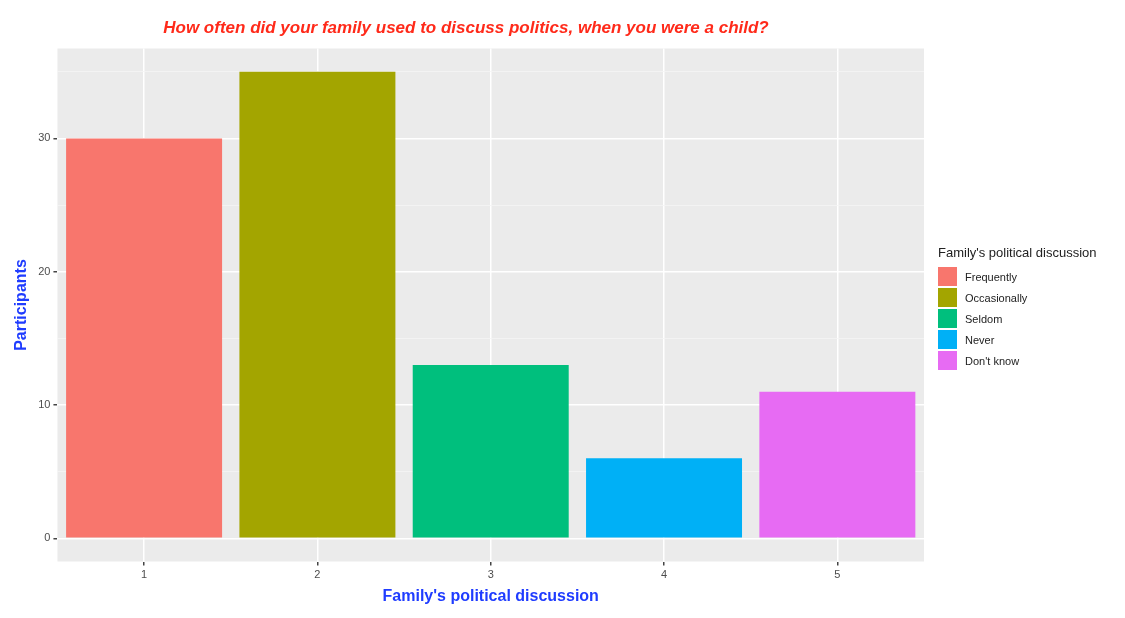 Image resolution: width=1125 pixels, height=618 pixels. Describe the element at coordinates (837, 574) in the screenshot. I see `x-tick-label: 5` at that location.